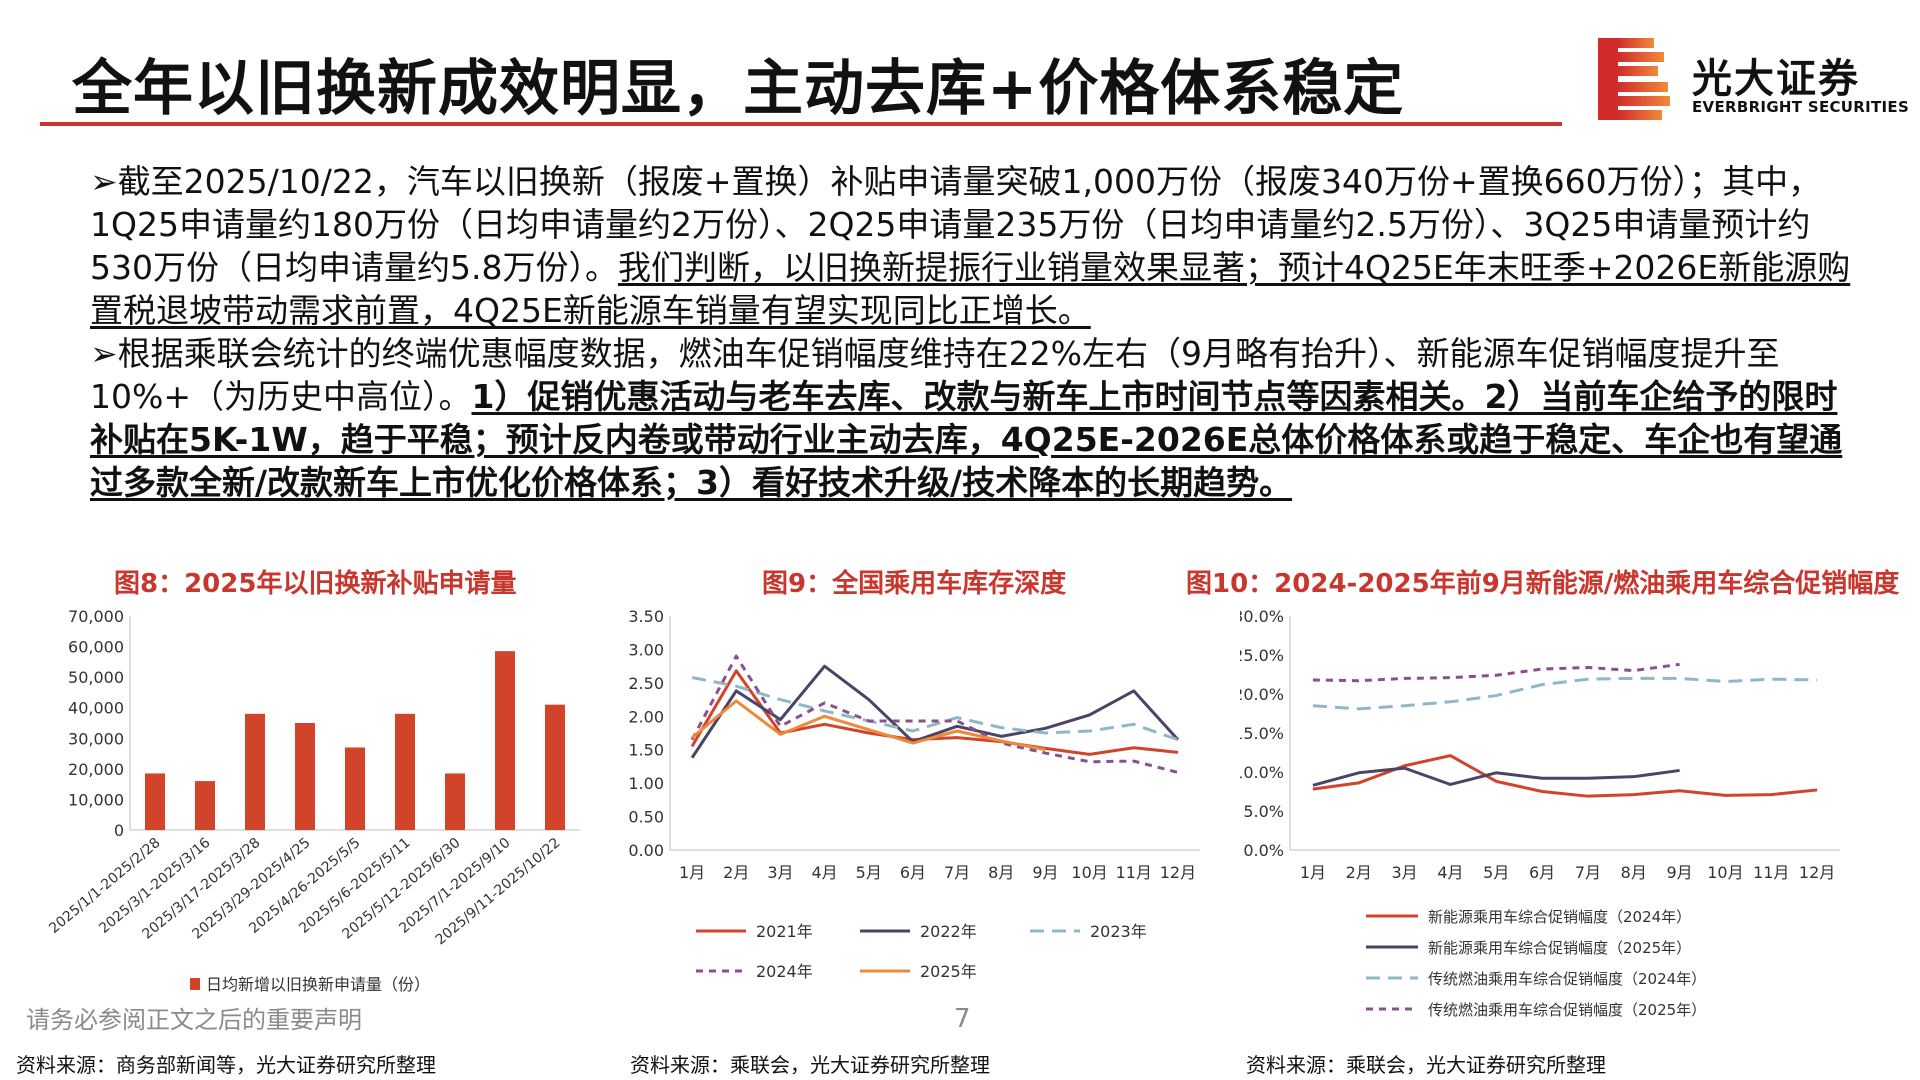 Image resolution: width=1920 pixels, height=1080 pixels. Describe the element at coordinates (1359, 872) in the screenshot. I see `chart10-x-tick: 2月` at that location.